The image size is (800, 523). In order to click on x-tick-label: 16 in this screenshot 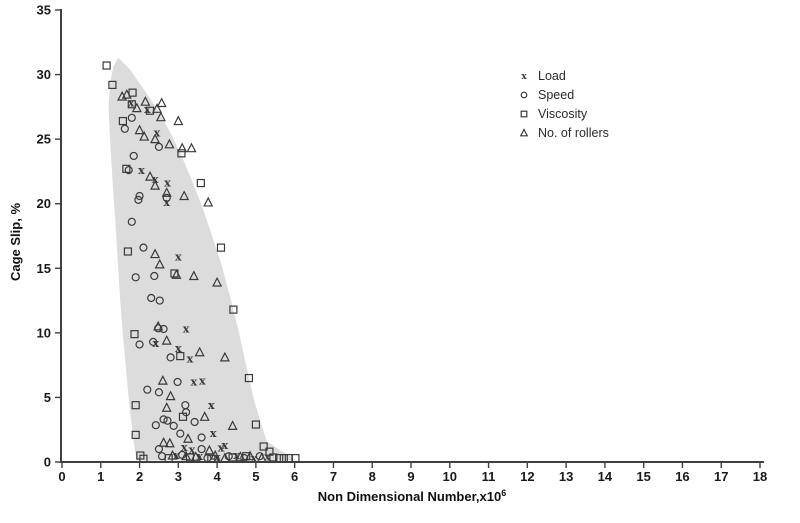, I will do `click(682, 476)`.